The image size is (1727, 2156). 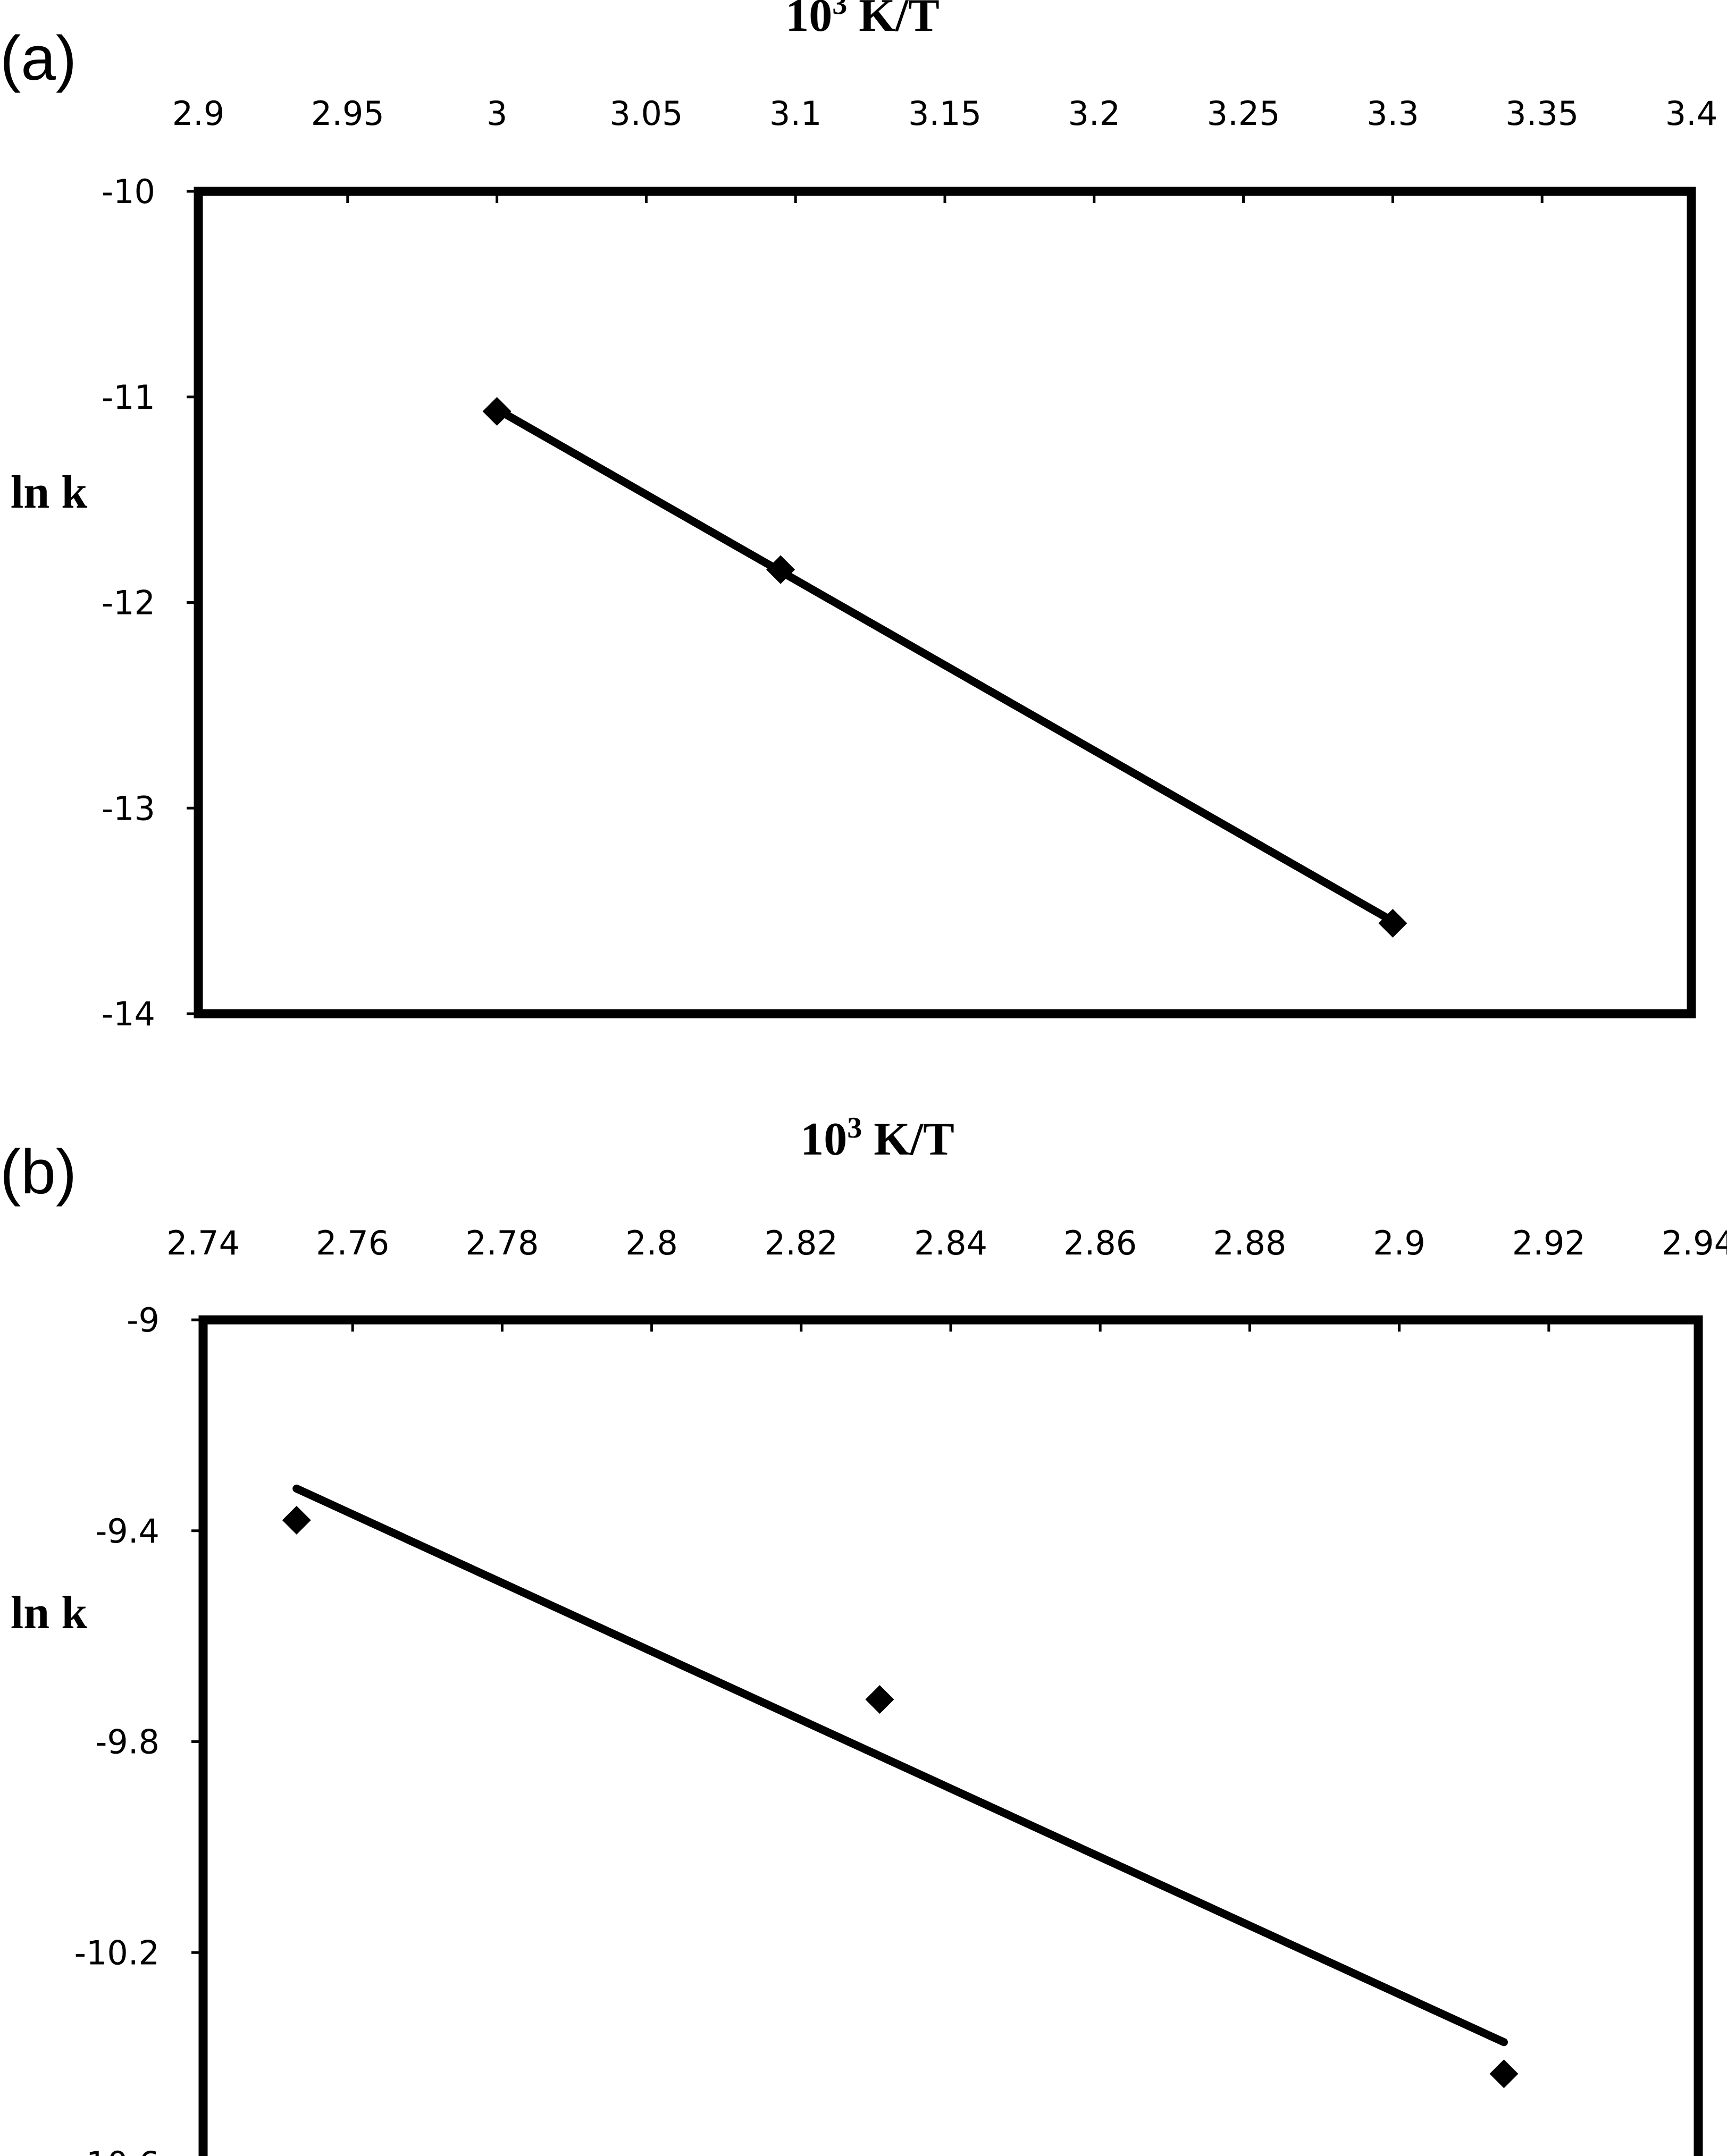 What do you see at coordinates (1249, 1243) in the screenshot?
I see `x-tick-label: 2.88` at bounding box center [1249, 1243].